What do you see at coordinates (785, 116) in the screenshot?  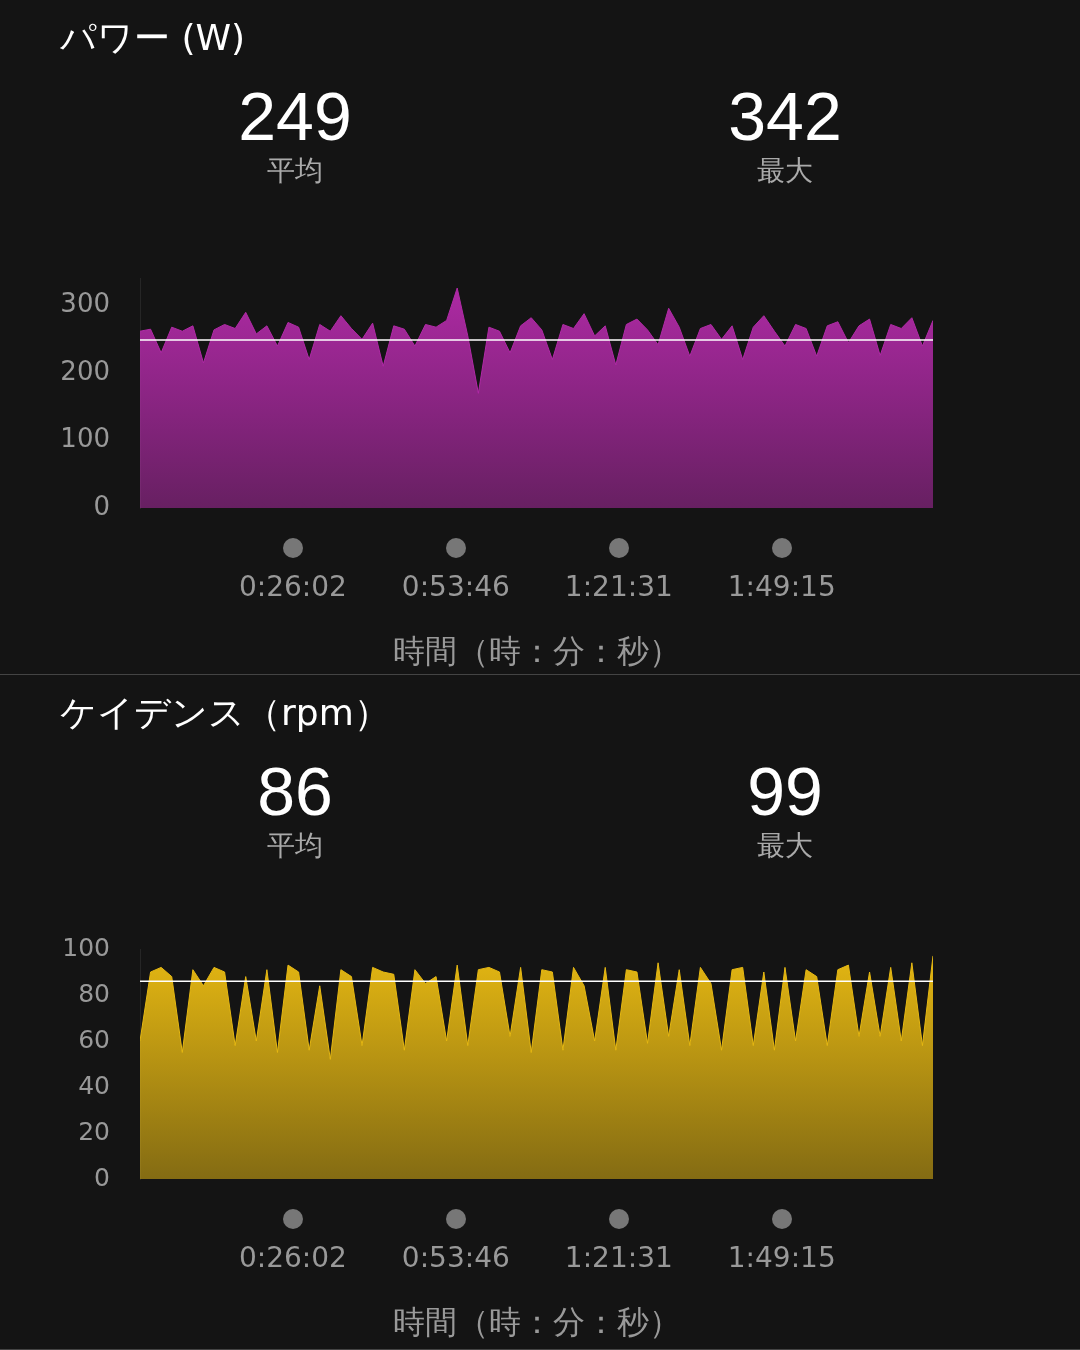 I see `text: 342` at bounding box center [785, 116].